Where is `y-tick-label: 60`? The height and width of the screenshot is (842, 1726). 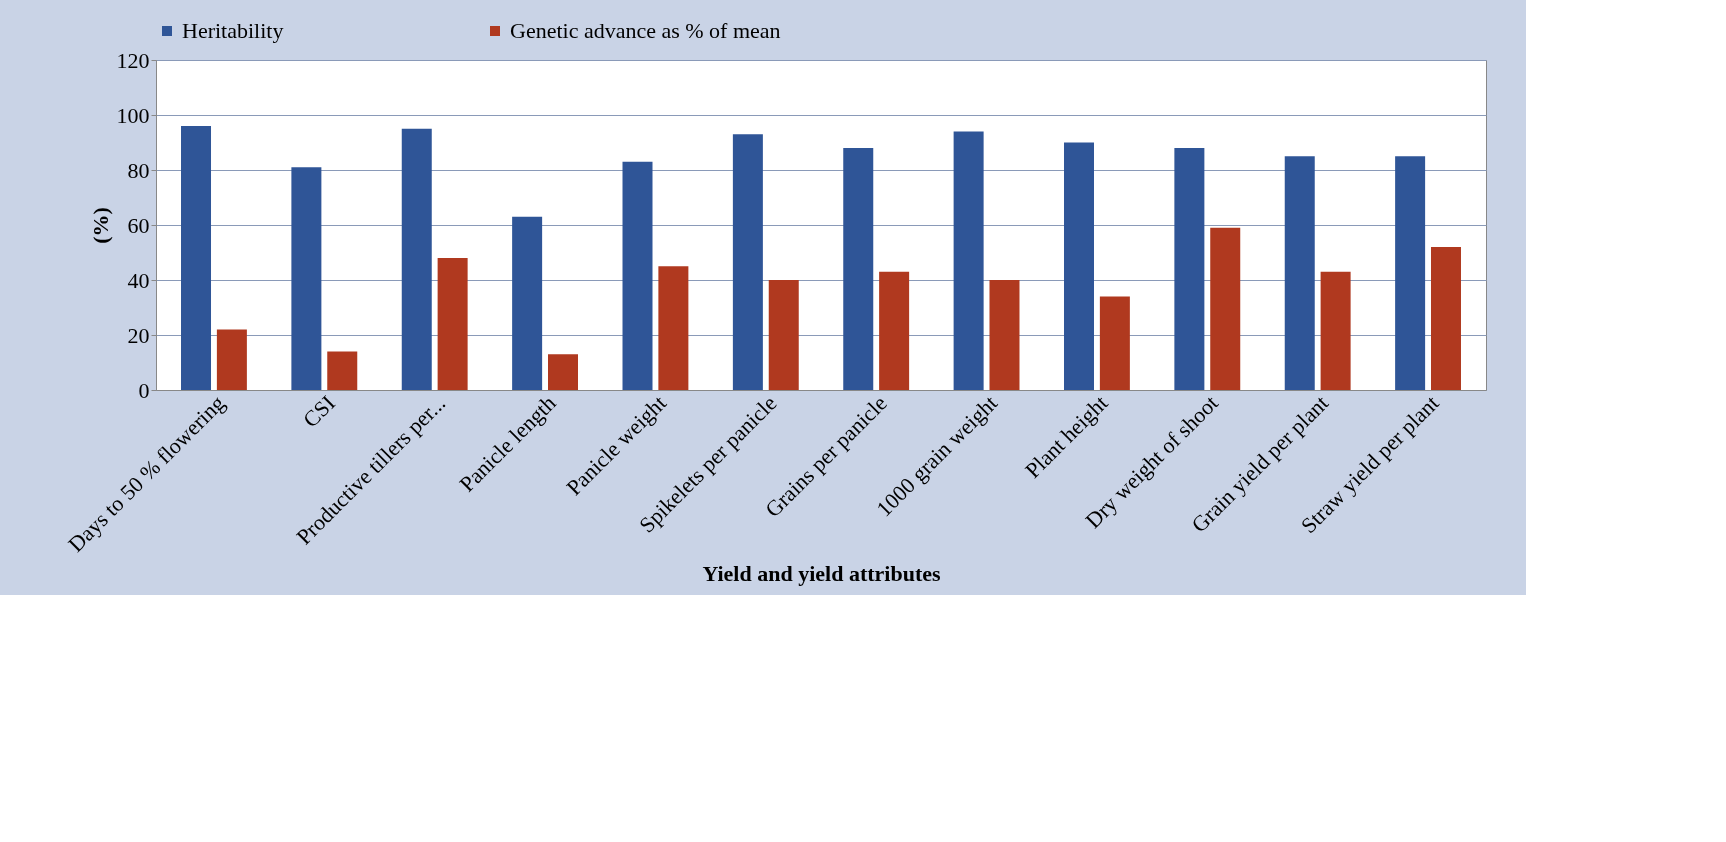
y-tick-label: 60 is located at coordinates (138, 225).